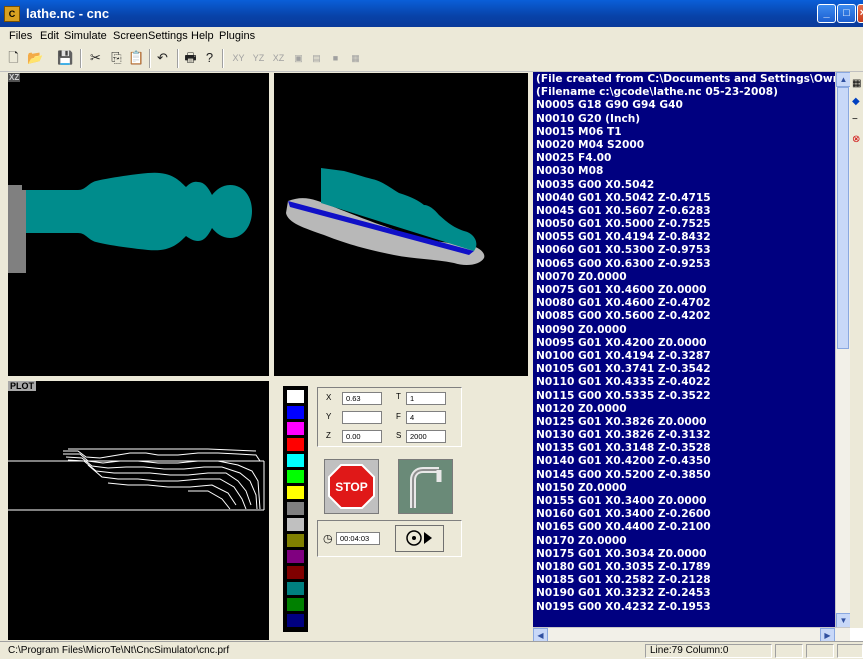  What do you see at coordinates (35, 58) in the screenshot?
I see `open-button: 📂` at bounding box center [35, 58].